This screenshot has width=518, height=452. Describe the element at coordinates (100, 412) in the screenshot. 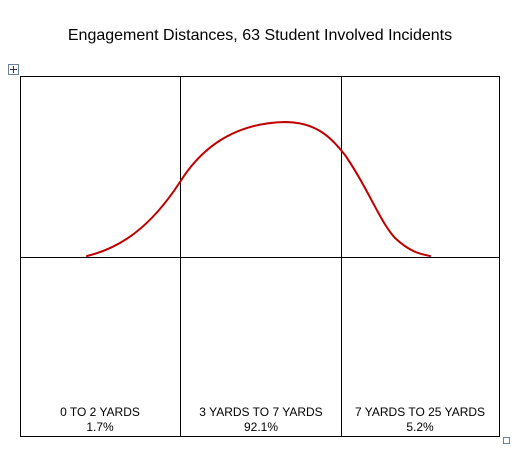

I see `range-label: 0 TO 2 YARDS` at that location.